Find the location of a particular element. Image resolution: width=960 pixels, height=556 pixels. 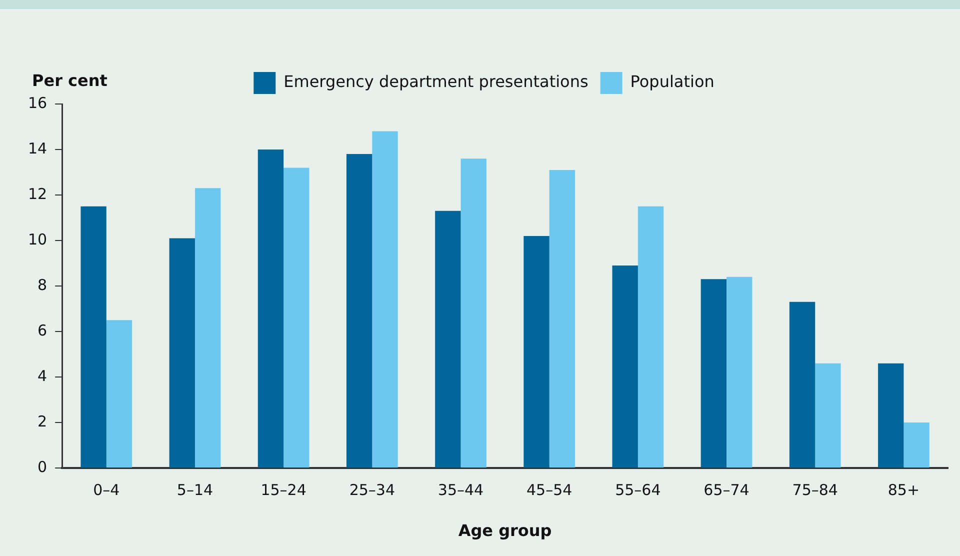

x-tick-label: 45–54 is located at coordinates (549, 489).